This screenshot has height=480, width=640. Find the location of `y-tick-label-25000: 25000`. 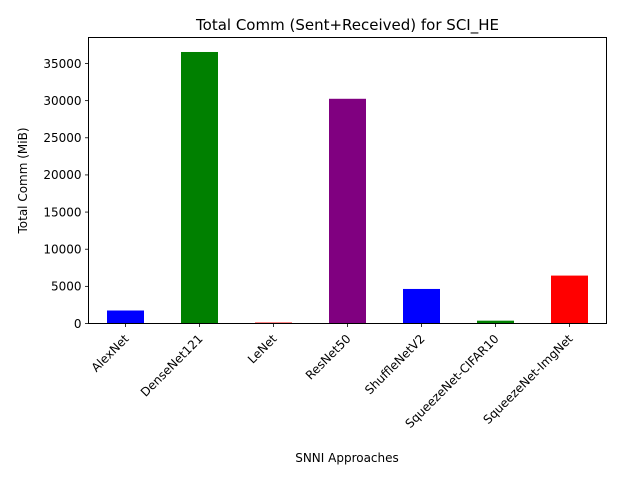

y-tick-label-25000: 25000 is located at coordinates (62, 138).